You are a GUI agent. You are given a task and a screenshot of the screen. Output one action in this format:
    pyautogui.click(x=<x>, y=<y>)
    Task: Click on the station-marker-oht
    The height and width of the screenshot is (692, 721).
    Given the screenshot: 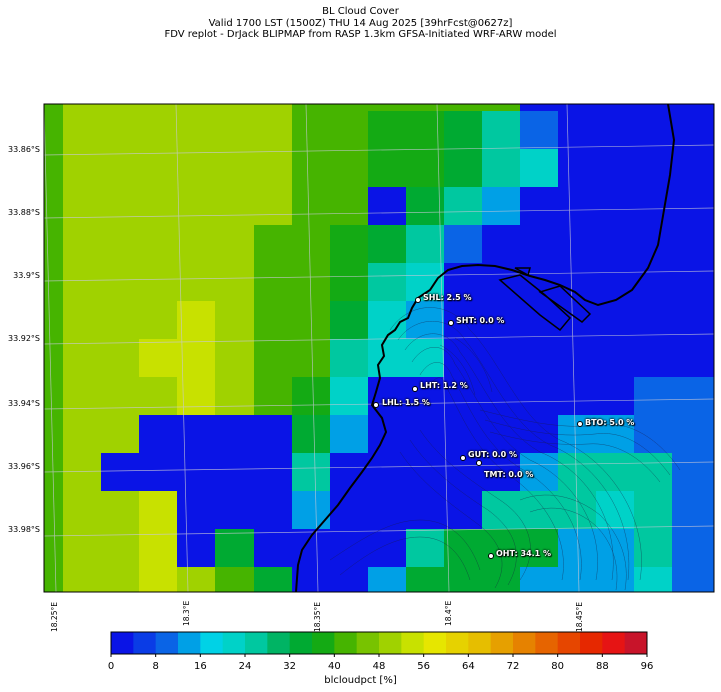 What is the action you would take?
    pyautogui.click(x=491, y=556)
    